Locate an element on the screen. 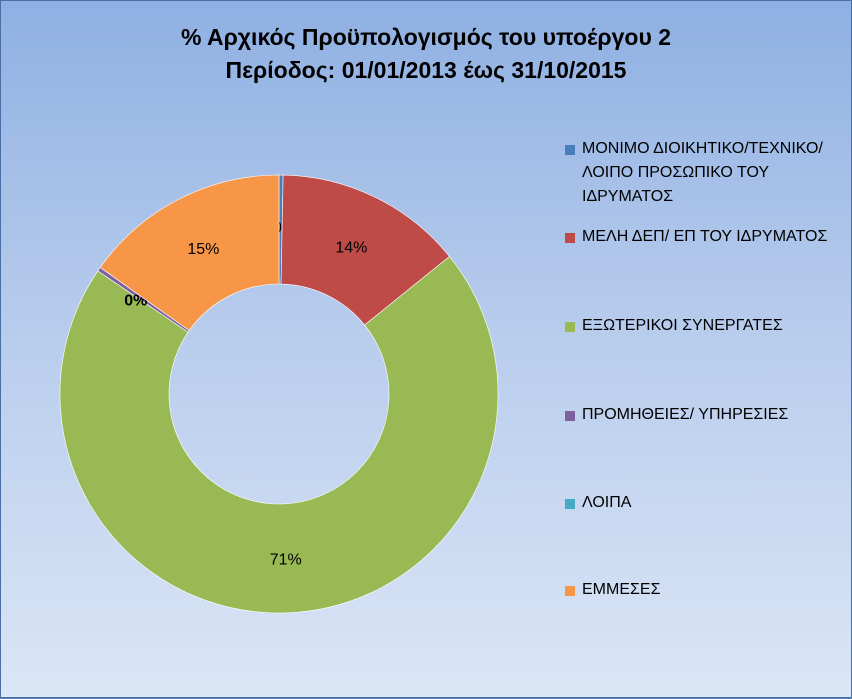  legend-label: ΜΕΛΗ ΔΕΠ/ ΕΠ ΤΟΥ ΙΔΡΥΜΑΤΟΣ is located at coordinates (705, 236).